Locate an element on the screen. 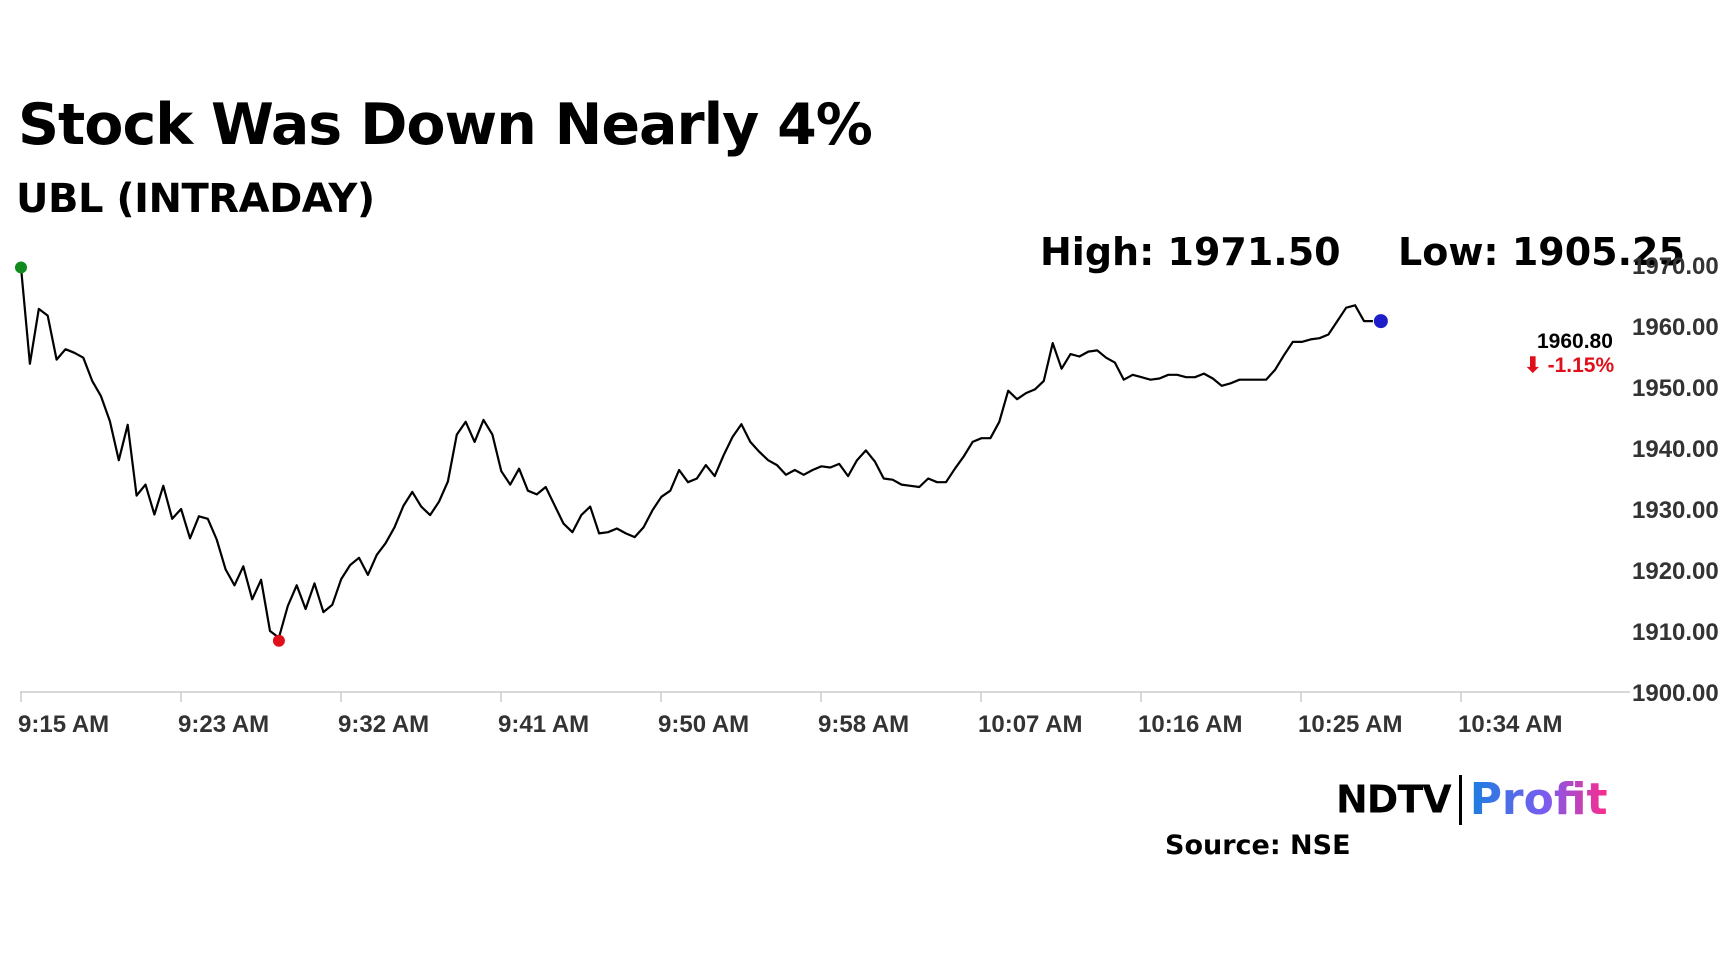 Image resolution: width=1728 pixels, height=972 pixels. last-price-marker is located at coordinates (1380, 321).